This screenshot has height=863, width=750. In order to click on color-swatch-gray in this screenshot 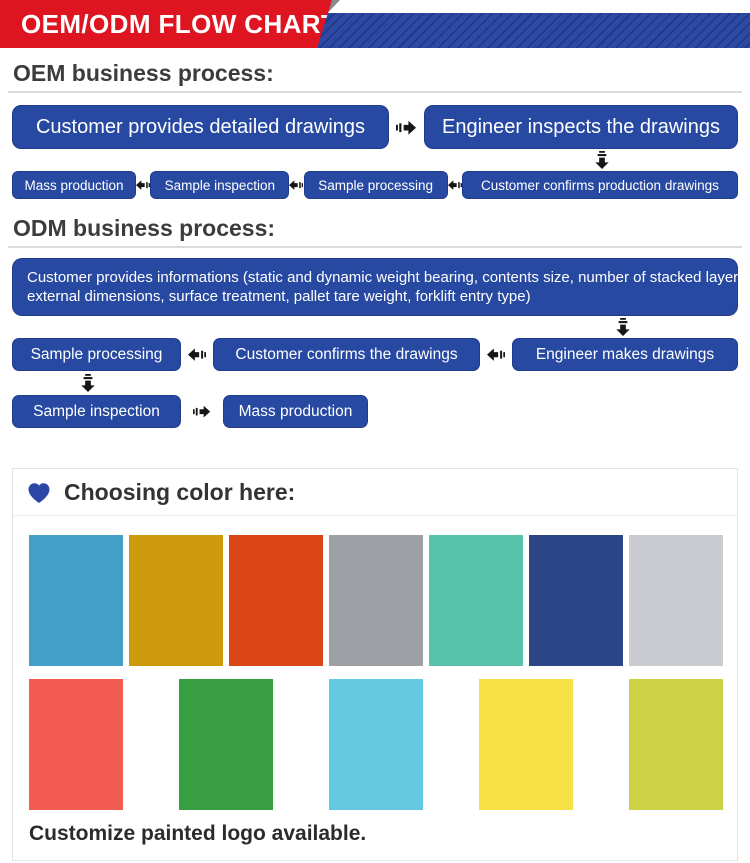, I will do `click(376, 600)`.